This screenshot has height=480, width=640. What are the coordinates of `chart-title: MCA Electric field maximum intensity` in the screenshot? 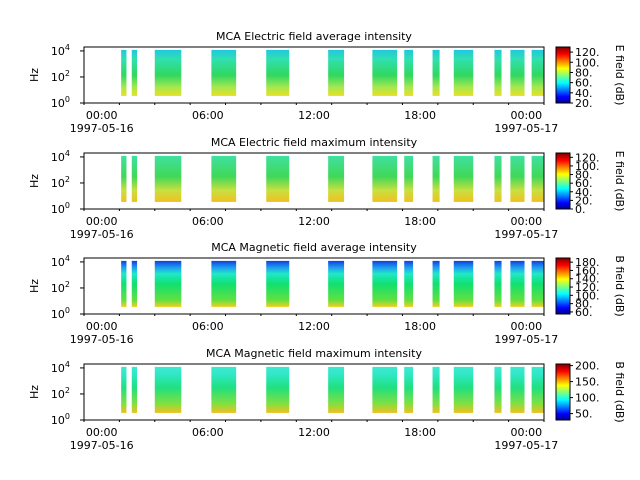 It's located at (314, 142).